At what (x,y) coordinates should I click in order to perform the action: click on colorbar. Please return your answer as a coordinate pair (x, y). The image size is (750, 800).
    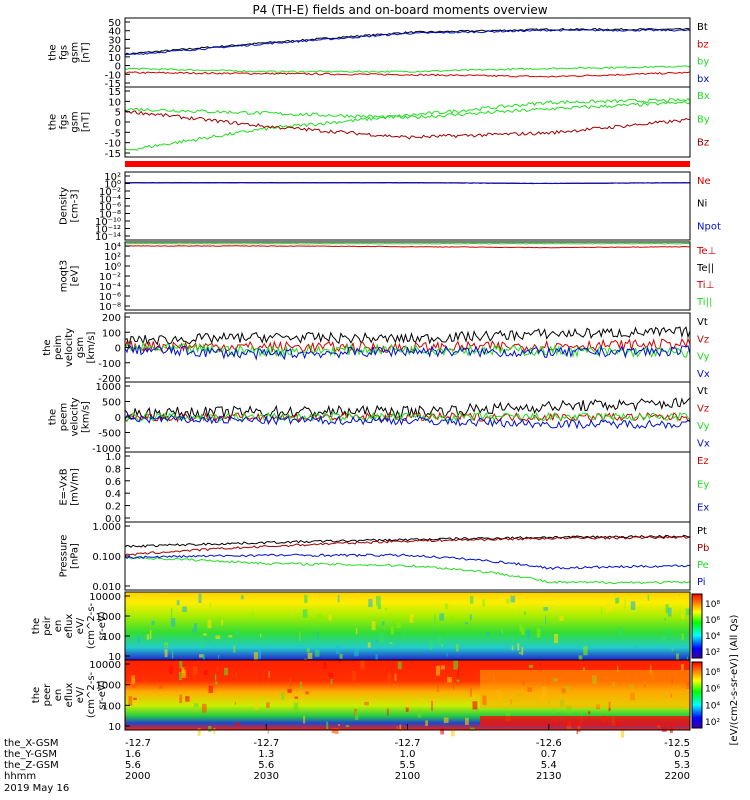
    Looking at the image, I should click on (697, 695).